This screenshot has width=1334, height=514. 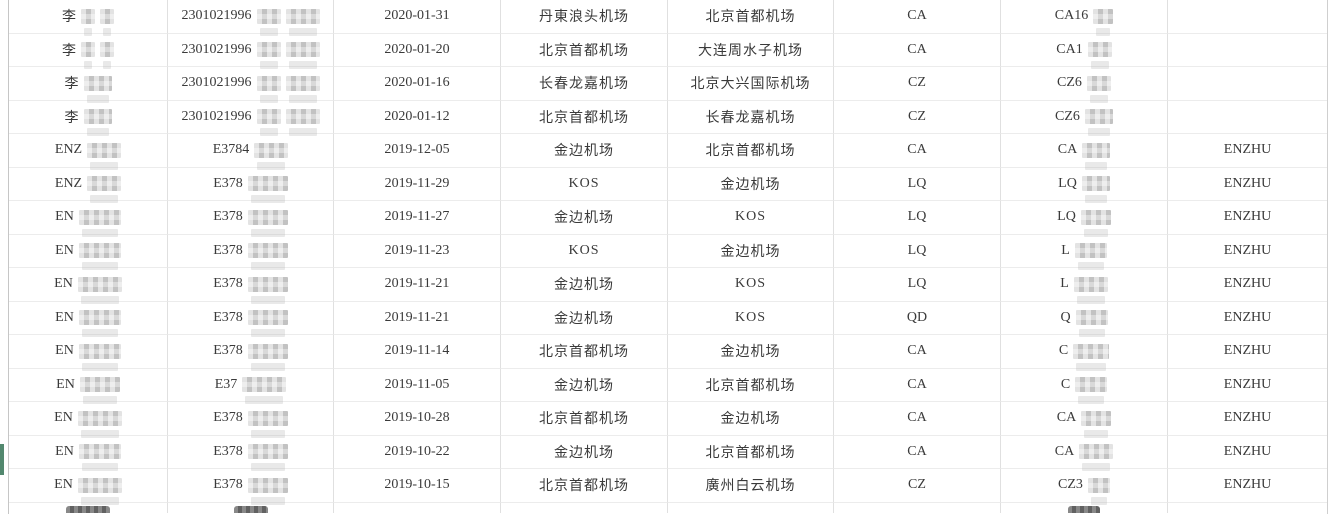 I want to click on cell-flight-number: CZ3, so click(x=1084, y=487).